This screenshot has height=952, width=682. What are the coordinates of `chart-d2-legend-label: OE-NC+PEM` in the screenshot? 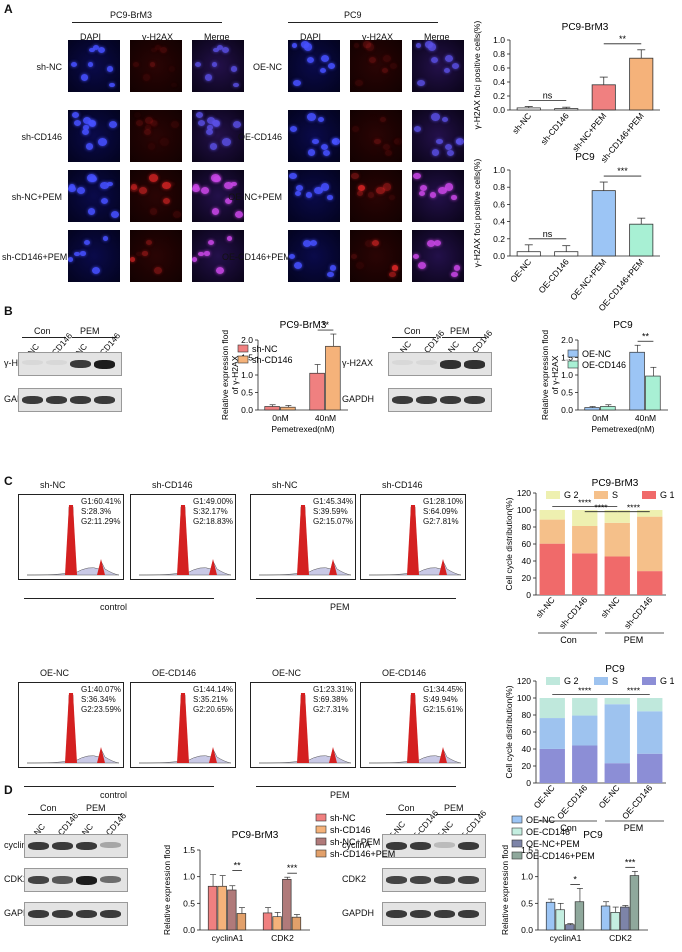 It's located at (553, 844).